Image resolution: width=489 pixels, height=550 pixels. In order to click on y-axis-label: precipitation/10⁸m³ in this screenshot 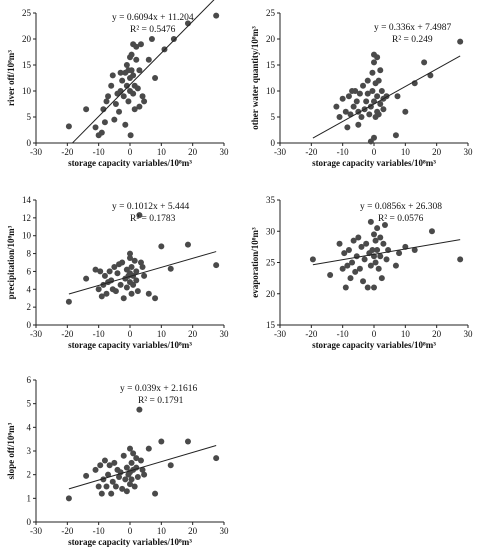, I will do `click(11, 262)`.